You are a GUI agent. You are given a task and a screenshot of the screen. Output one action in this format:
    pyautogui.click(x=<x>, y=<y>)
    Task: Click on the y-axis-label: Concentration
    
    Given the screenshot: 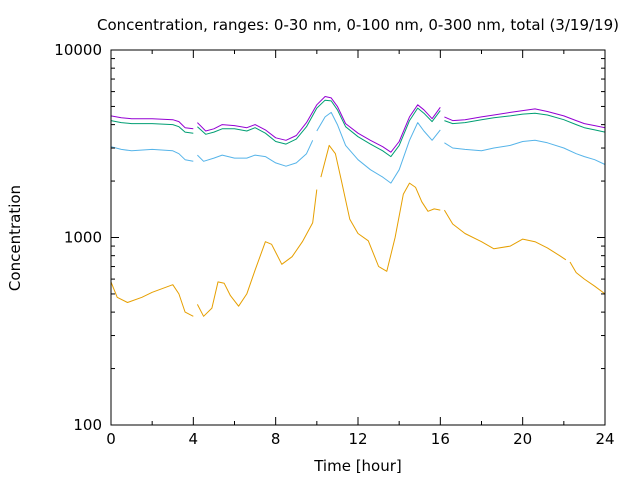 What is the action you would take?
    pyautogui.click(x=15, y=238)
    